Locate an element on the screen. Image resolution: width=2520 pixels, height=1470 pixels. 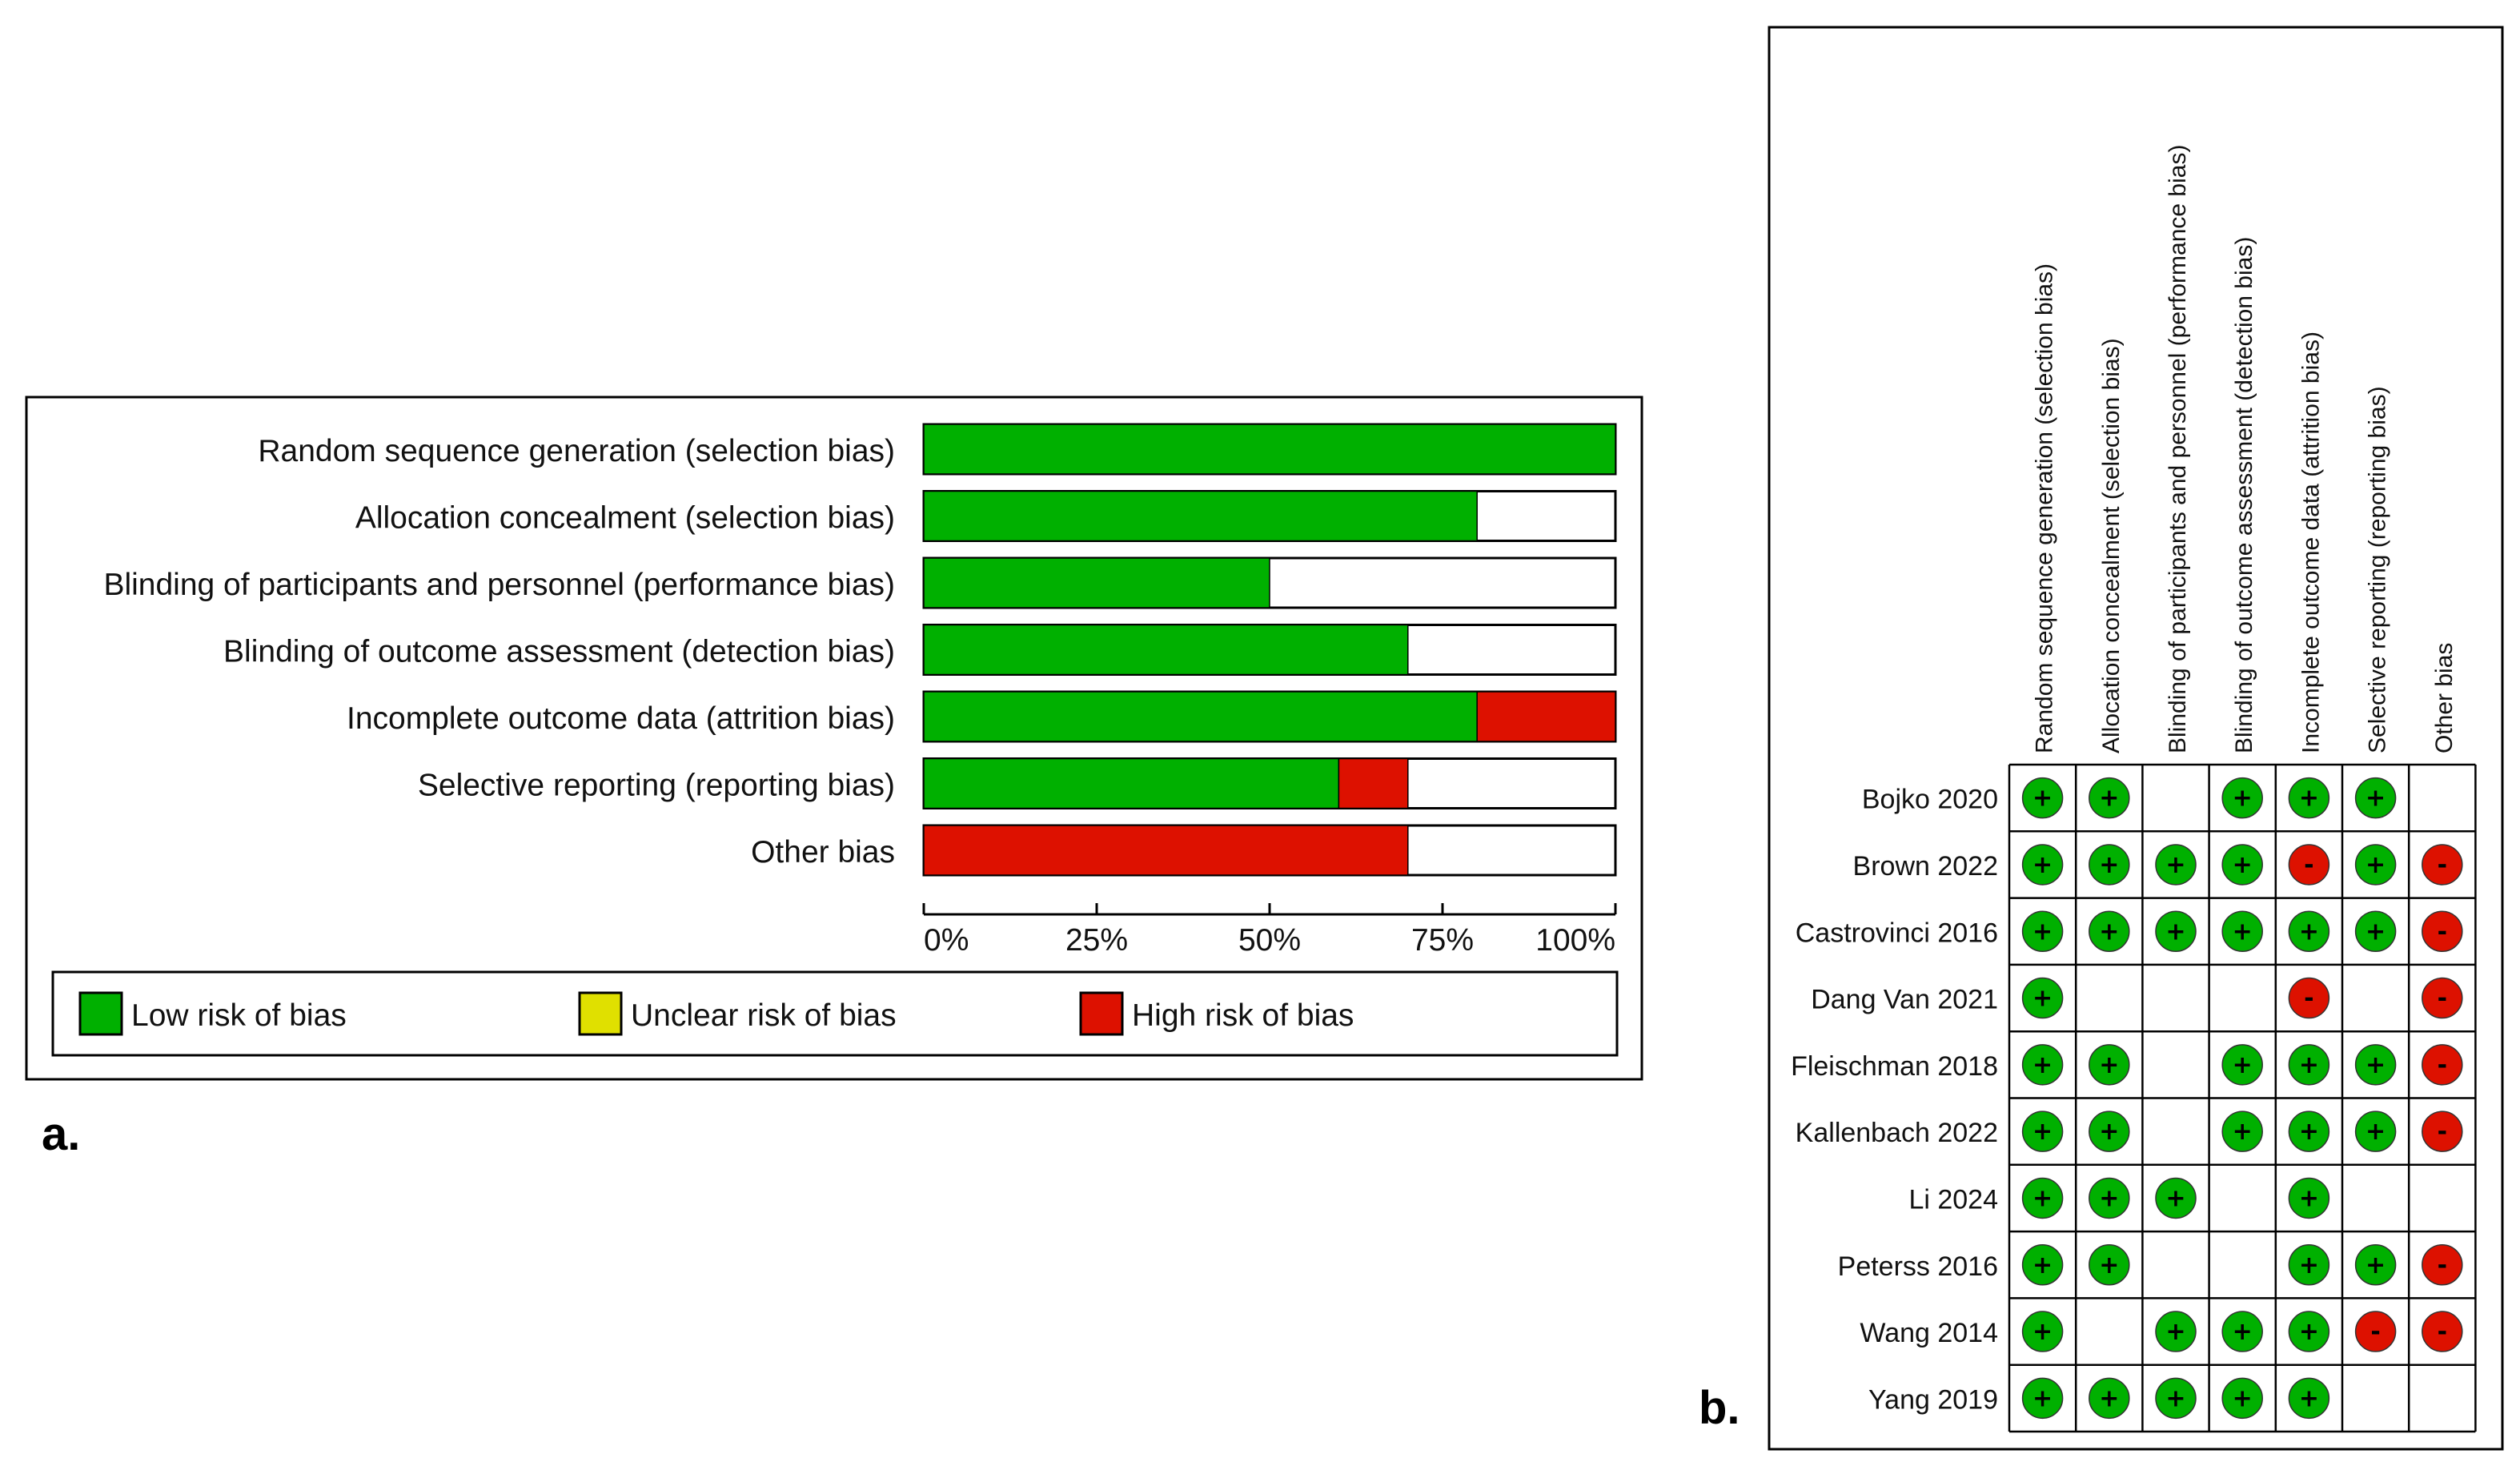
x-tick-label: 50% is located at coordinates (1270, 941).